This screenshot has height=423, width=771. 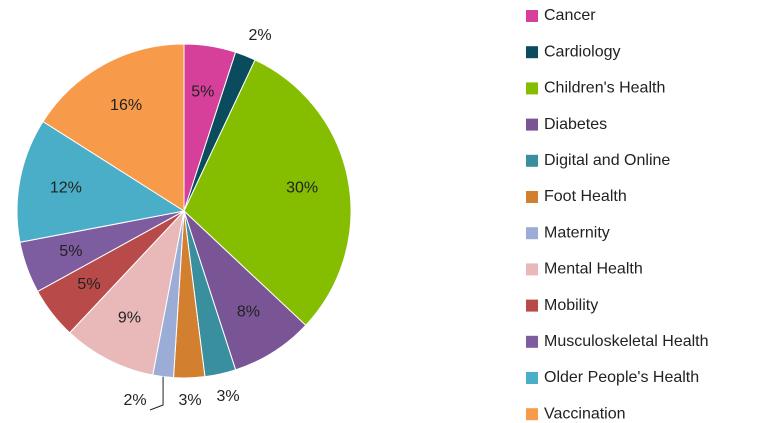 What do you see at coordinates (248, 312) in the screenshot?
I see `data-label: 8%` at bounding box center [248, 312].